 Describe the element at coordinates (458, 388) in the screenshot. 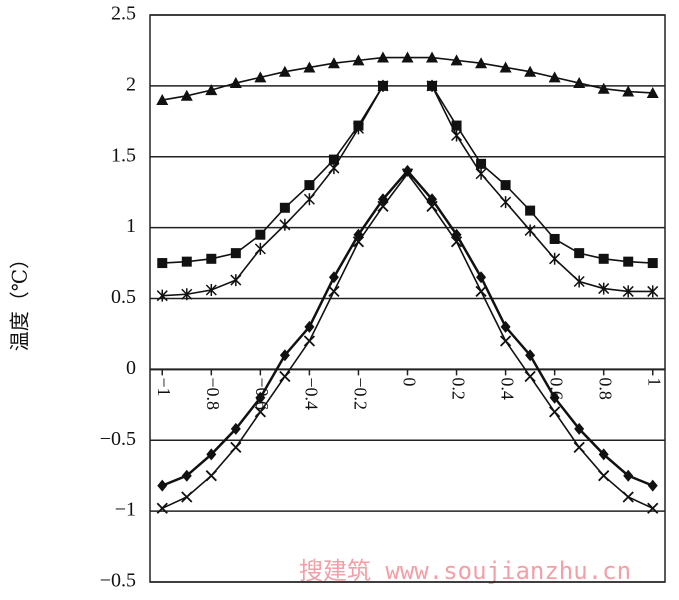

I see `x-tick-label: 0.2` at that location.